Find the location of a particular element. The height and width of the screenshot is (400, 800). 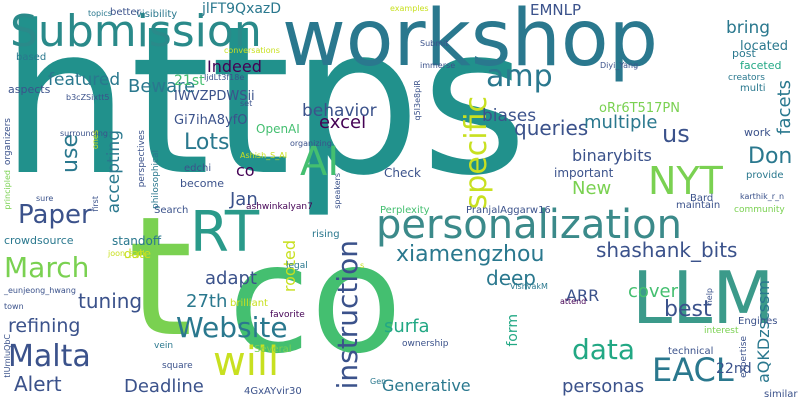

word-data: data is located at coordinates (604, 349).